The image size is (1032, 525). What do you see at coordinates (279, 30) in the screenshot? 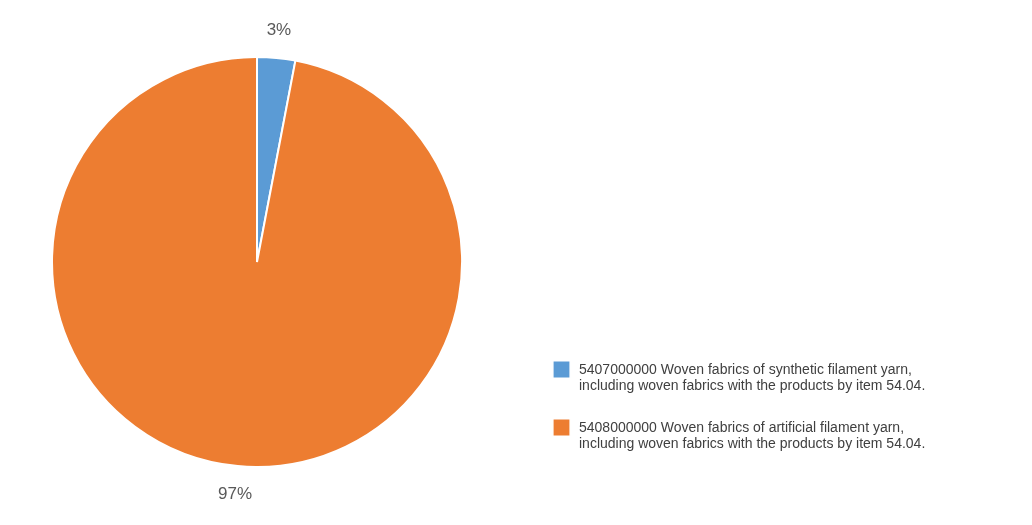
I see `data-label: 3%` at bounding box center [279, 30].